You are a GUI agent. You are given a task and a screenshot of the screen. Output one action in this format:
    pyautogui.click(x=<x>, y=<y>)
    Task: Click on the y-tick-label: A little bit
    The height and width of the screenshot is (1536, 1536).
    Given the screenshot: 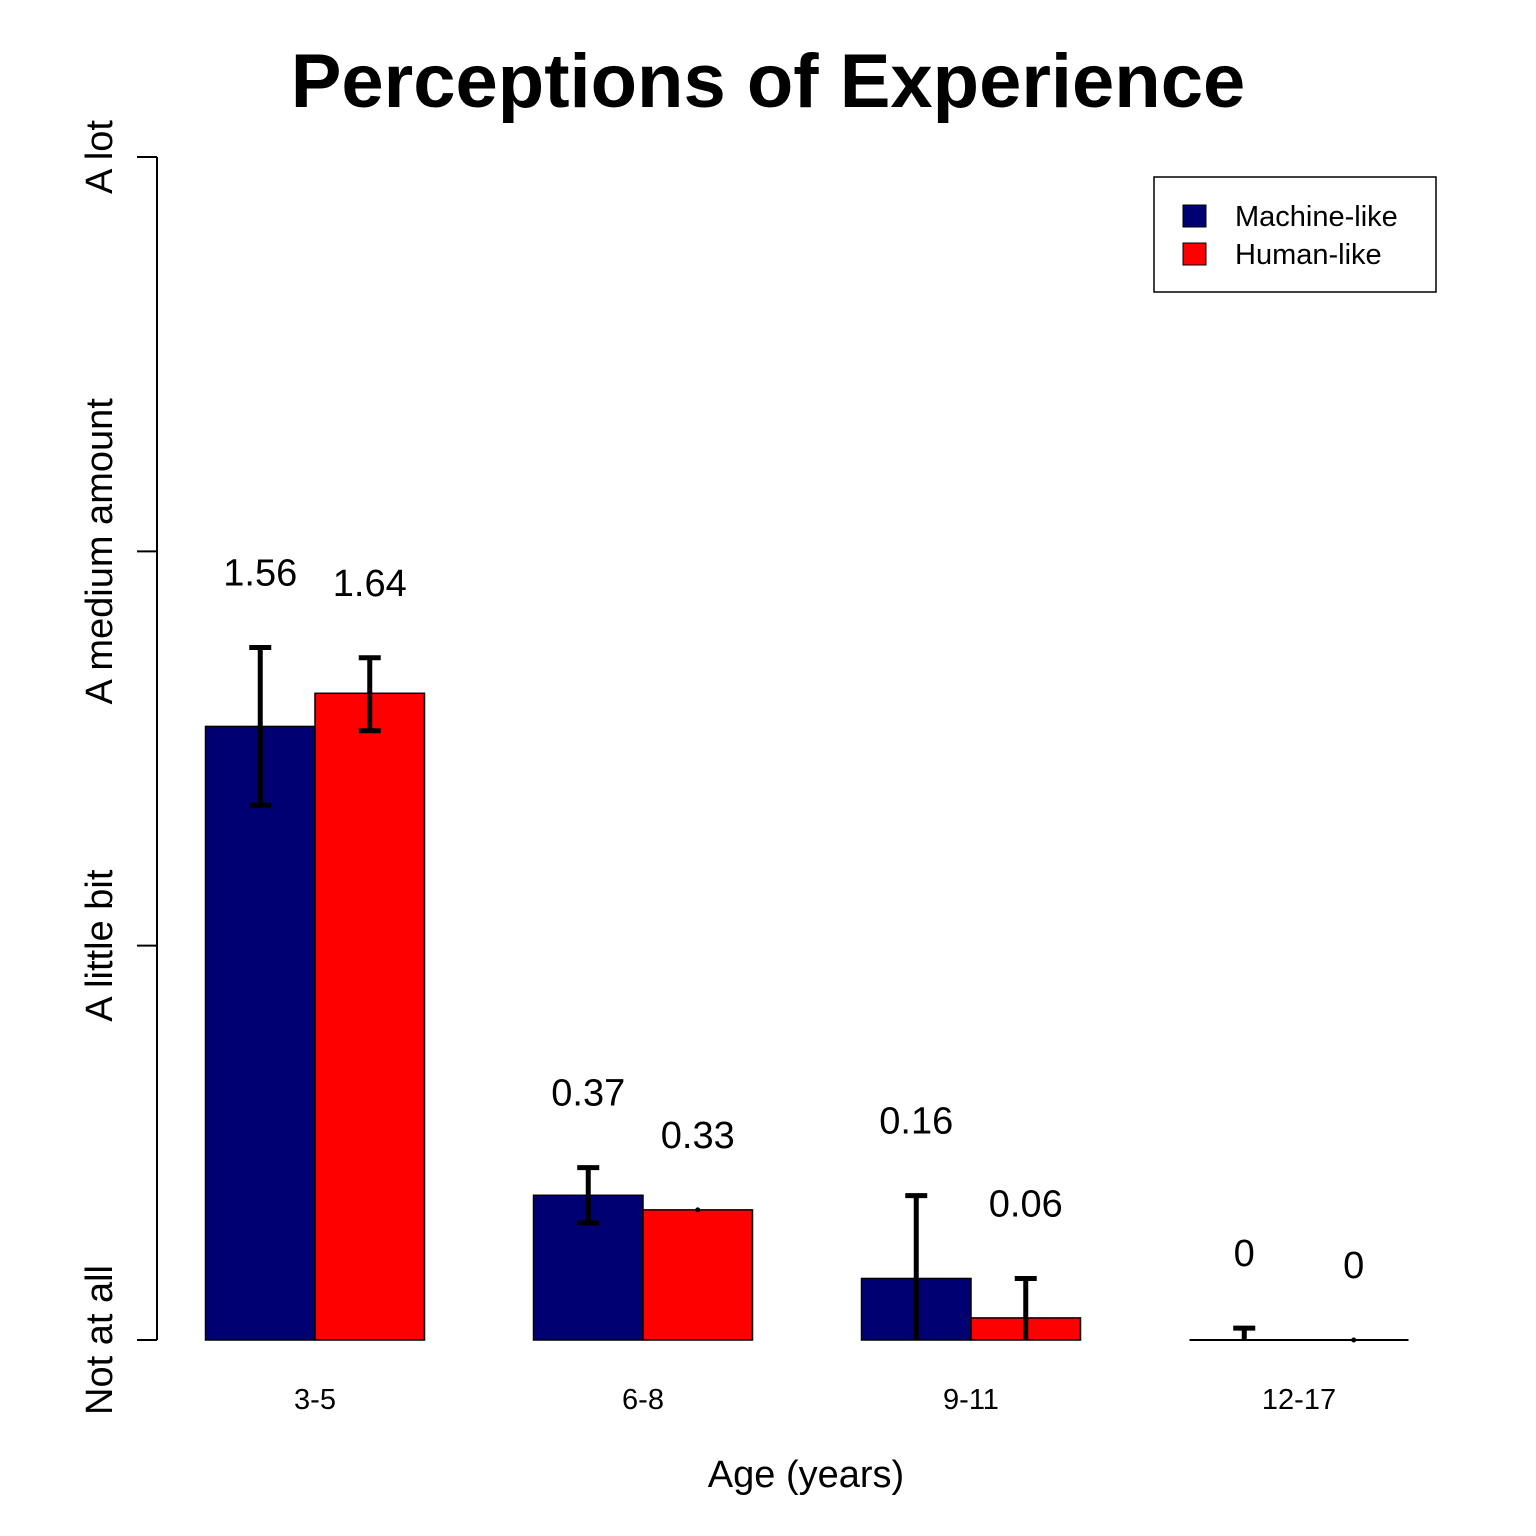 What is the action you would take?
    pyautogui.click(x=100, y=945)
    